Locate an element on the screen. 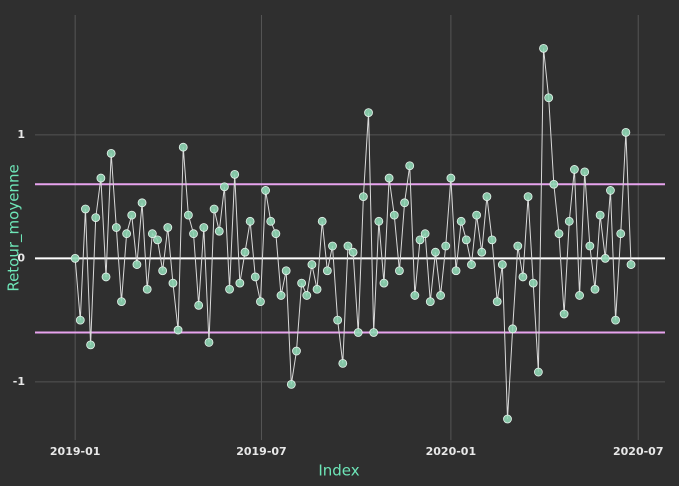 This screenshot has width=679, height=486. y-axis-label: Retour_moyenne is located at coordinates (14, 227).